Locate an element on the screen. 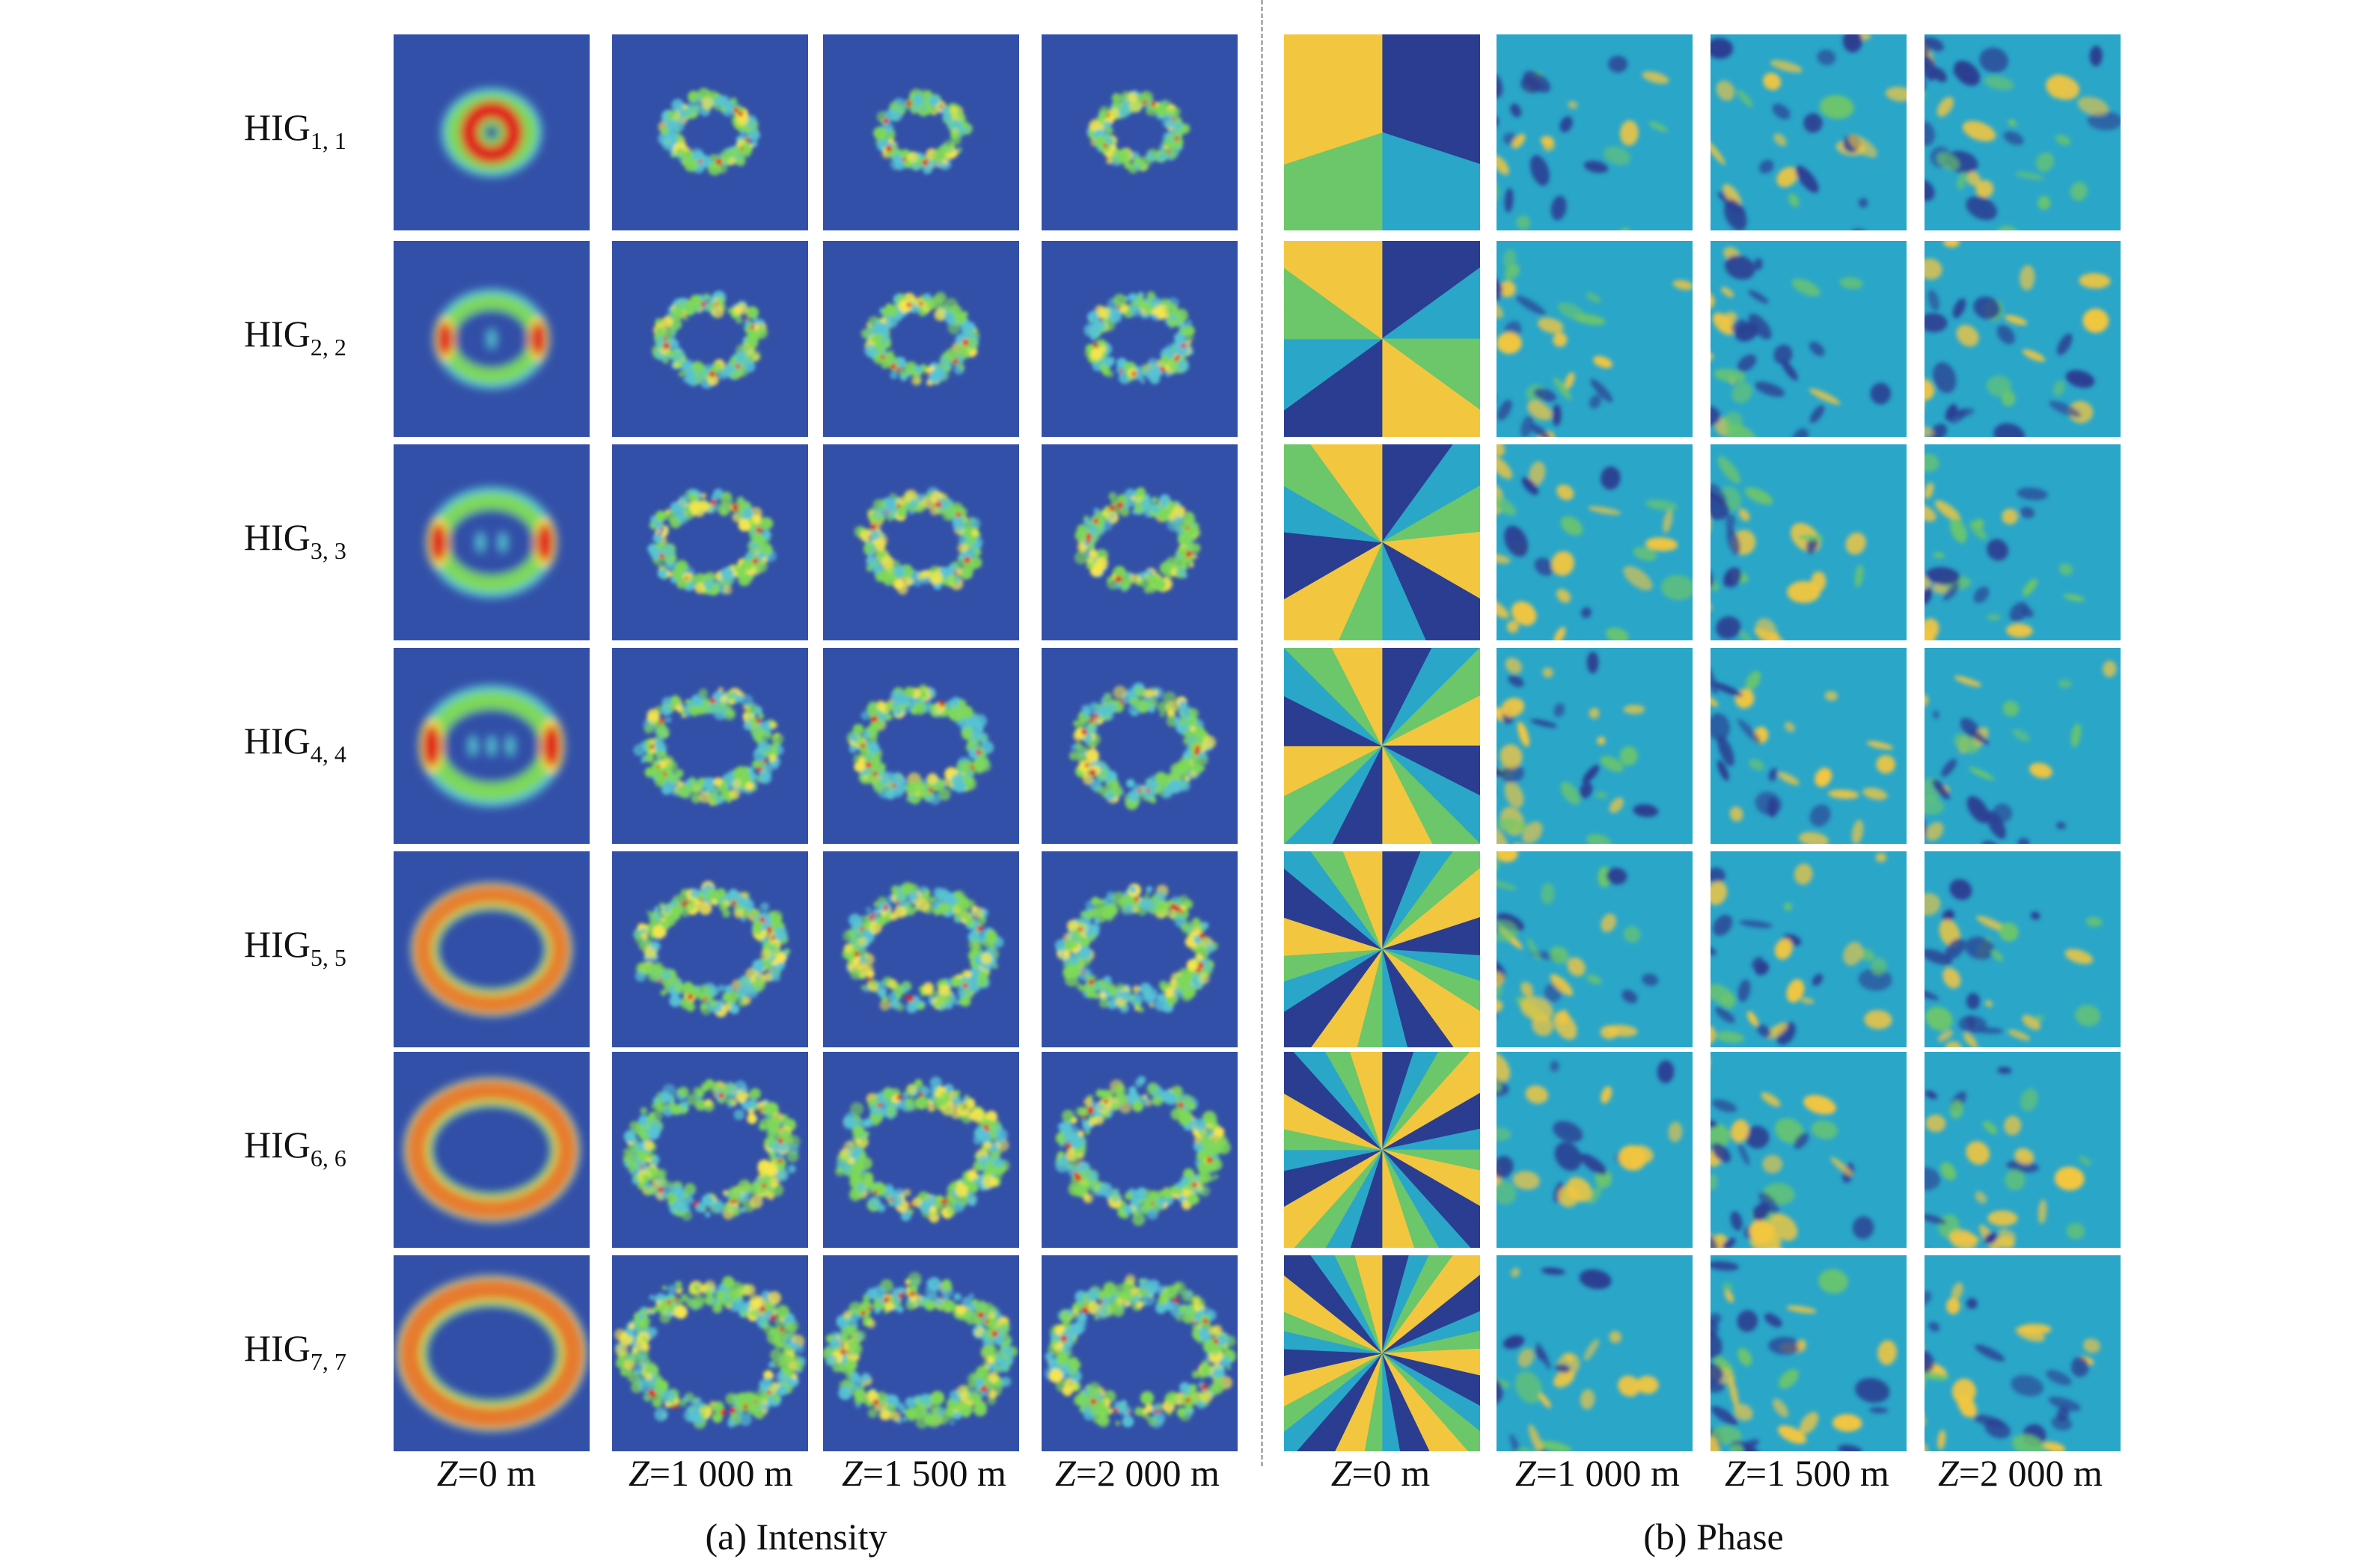  row-label: HIG3, 3 is located at coordinates (315, 541).